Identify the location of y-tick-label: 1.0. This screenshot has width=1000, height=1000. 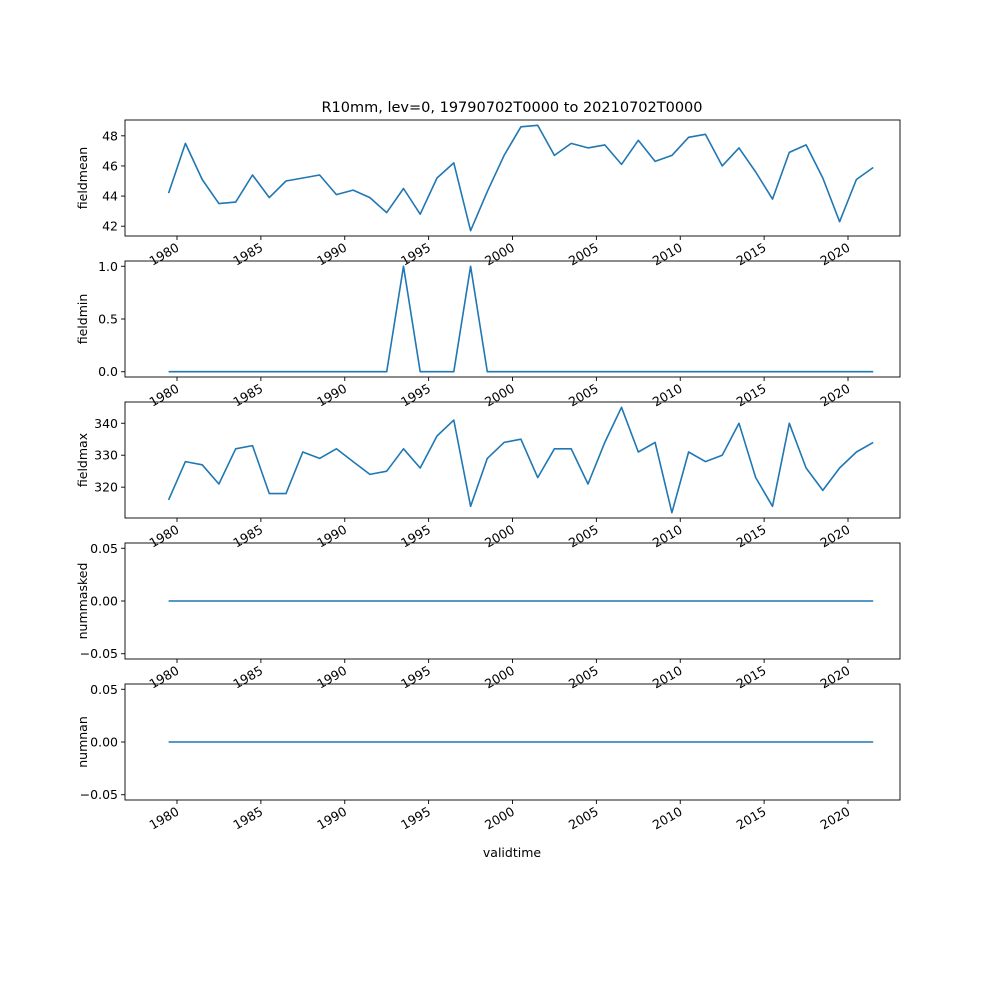
(108, 266).